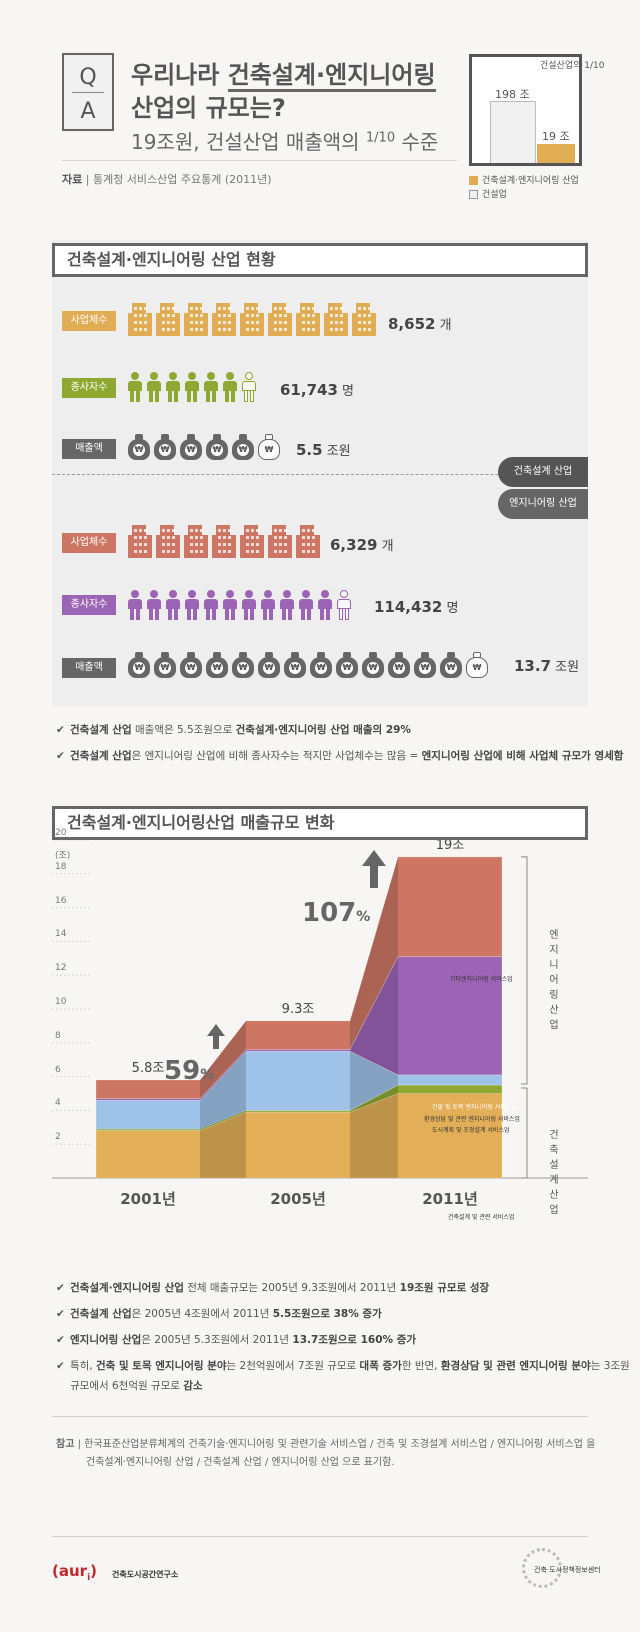  I want to click on seg-civil: 건물 및 토목 엔지니어링 서비스업, so click(474, 1107).